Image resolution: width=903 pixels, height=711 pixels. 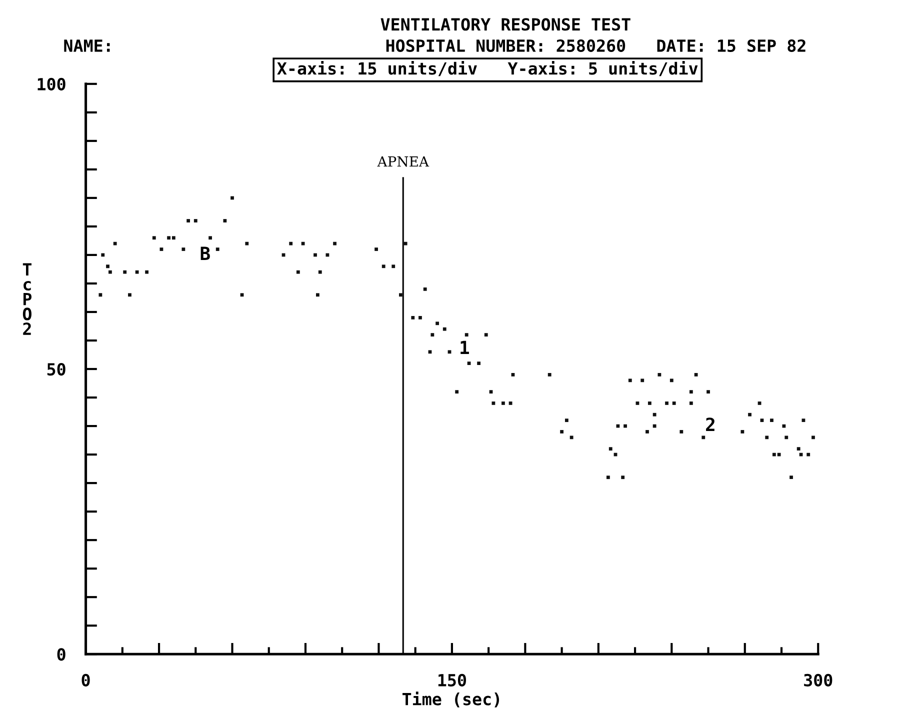 I want to click on text: X-axis: 15 units/div Y-axis: 5 units/div, so click(x=487, y=68).